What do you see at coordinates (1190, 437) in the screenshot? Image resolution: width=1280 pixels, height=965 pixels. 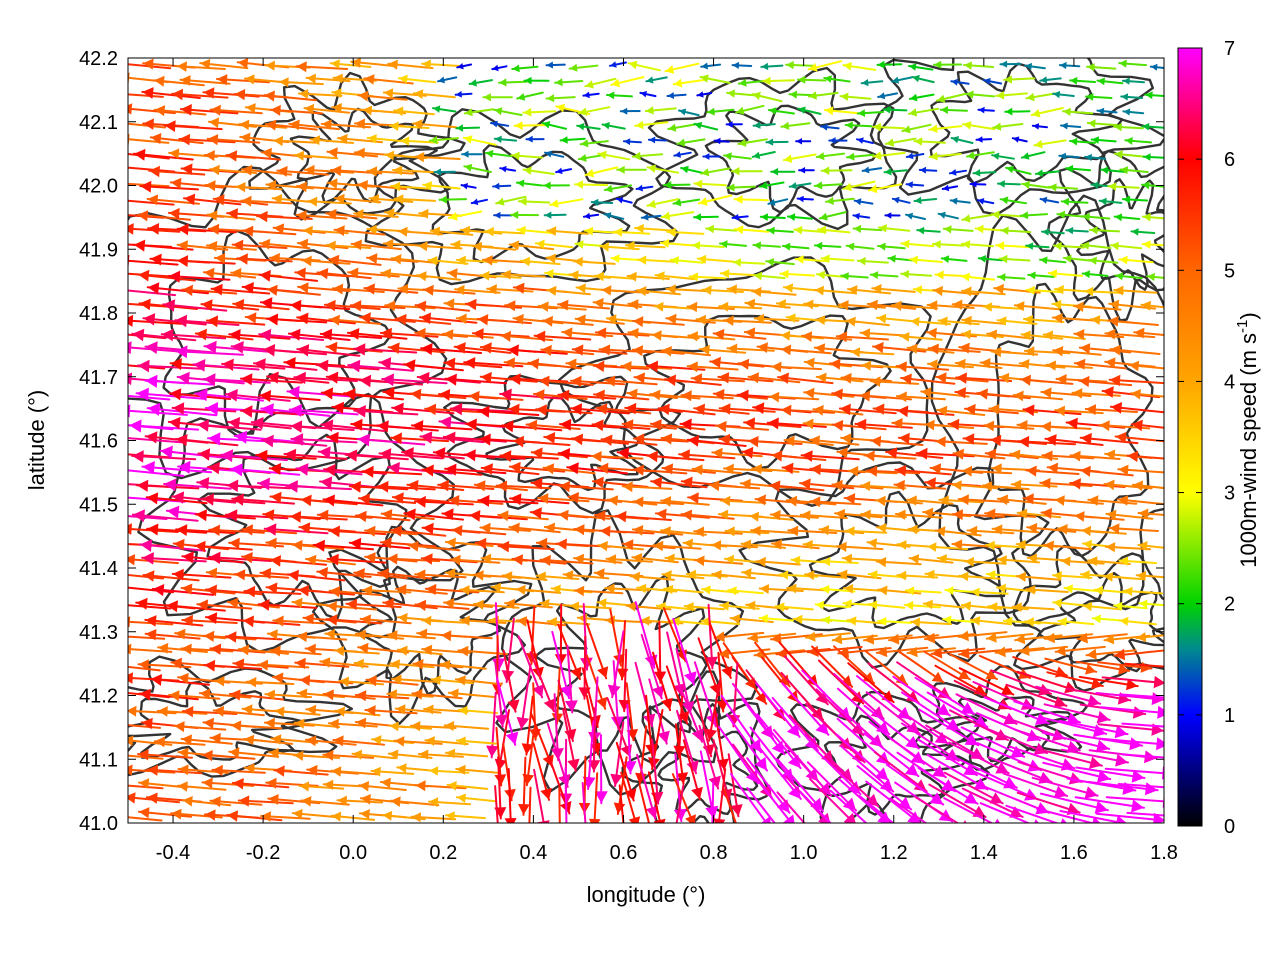 I see `colorbar-scale` at bounding box center [1190, 437].